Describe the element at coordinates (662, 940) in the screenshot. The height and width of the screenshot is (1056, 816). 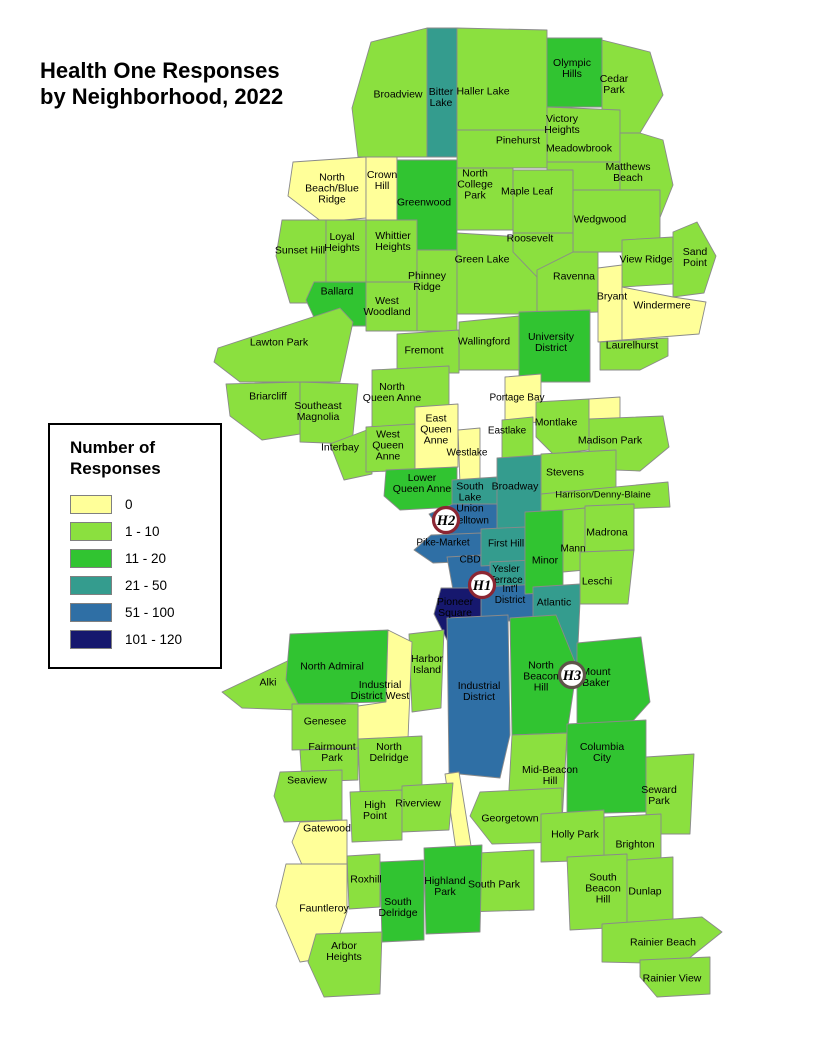
I see `region-rainier-beach` at that location.